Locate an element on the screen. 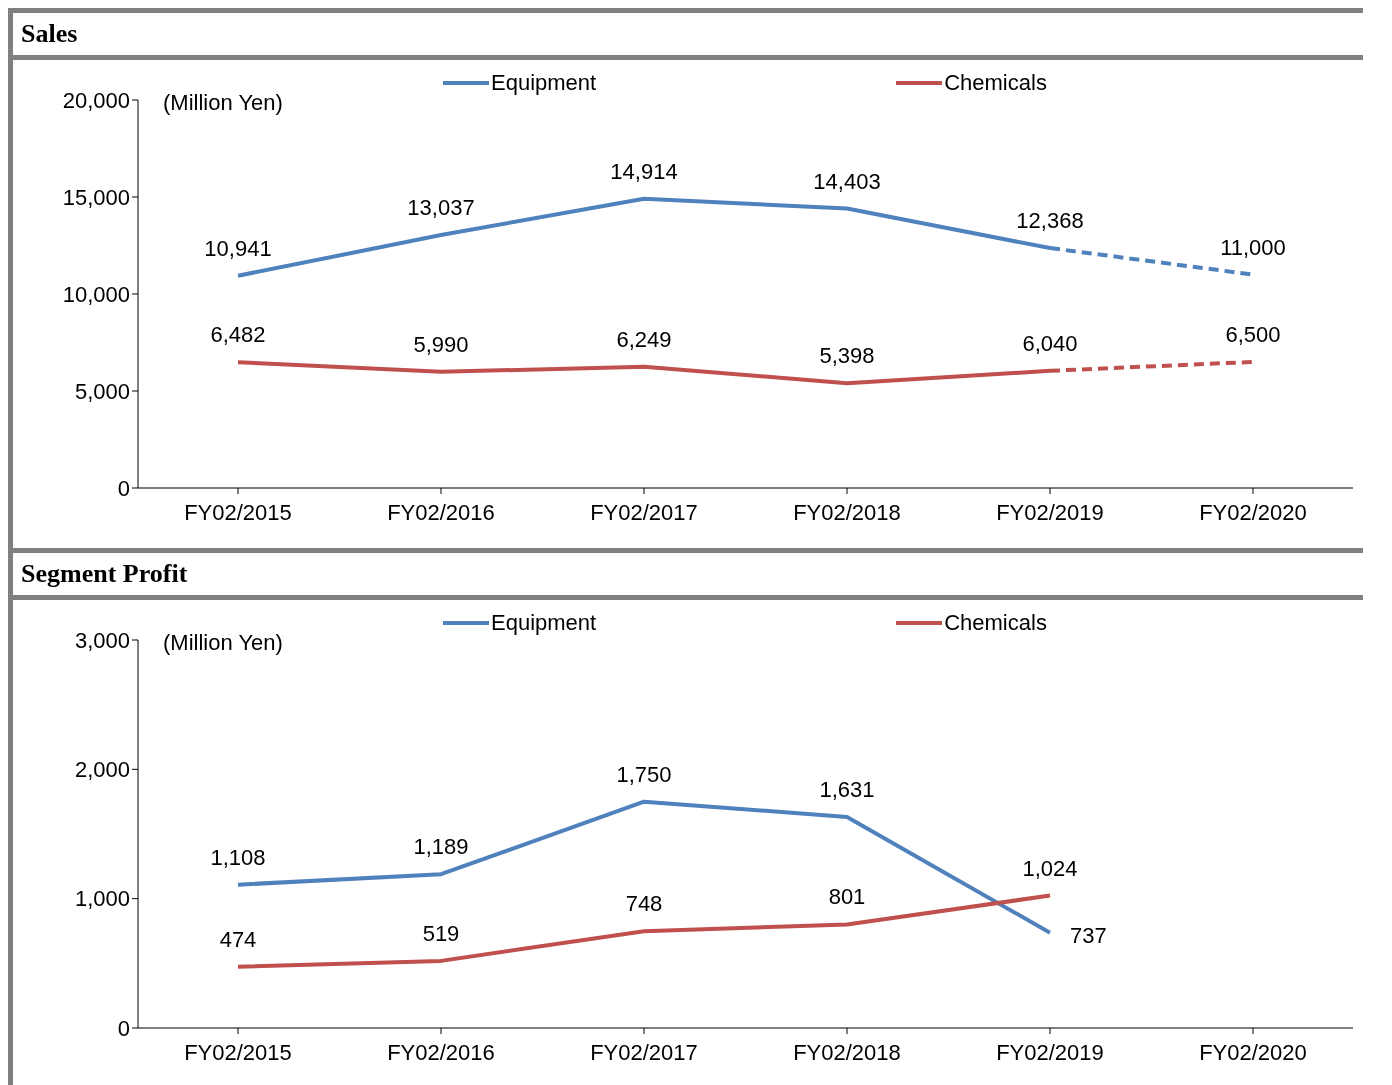 The width and height of the screenshot is (1392, 1085). y-tick-label: 15,000 is located at coordinates (96, 197).